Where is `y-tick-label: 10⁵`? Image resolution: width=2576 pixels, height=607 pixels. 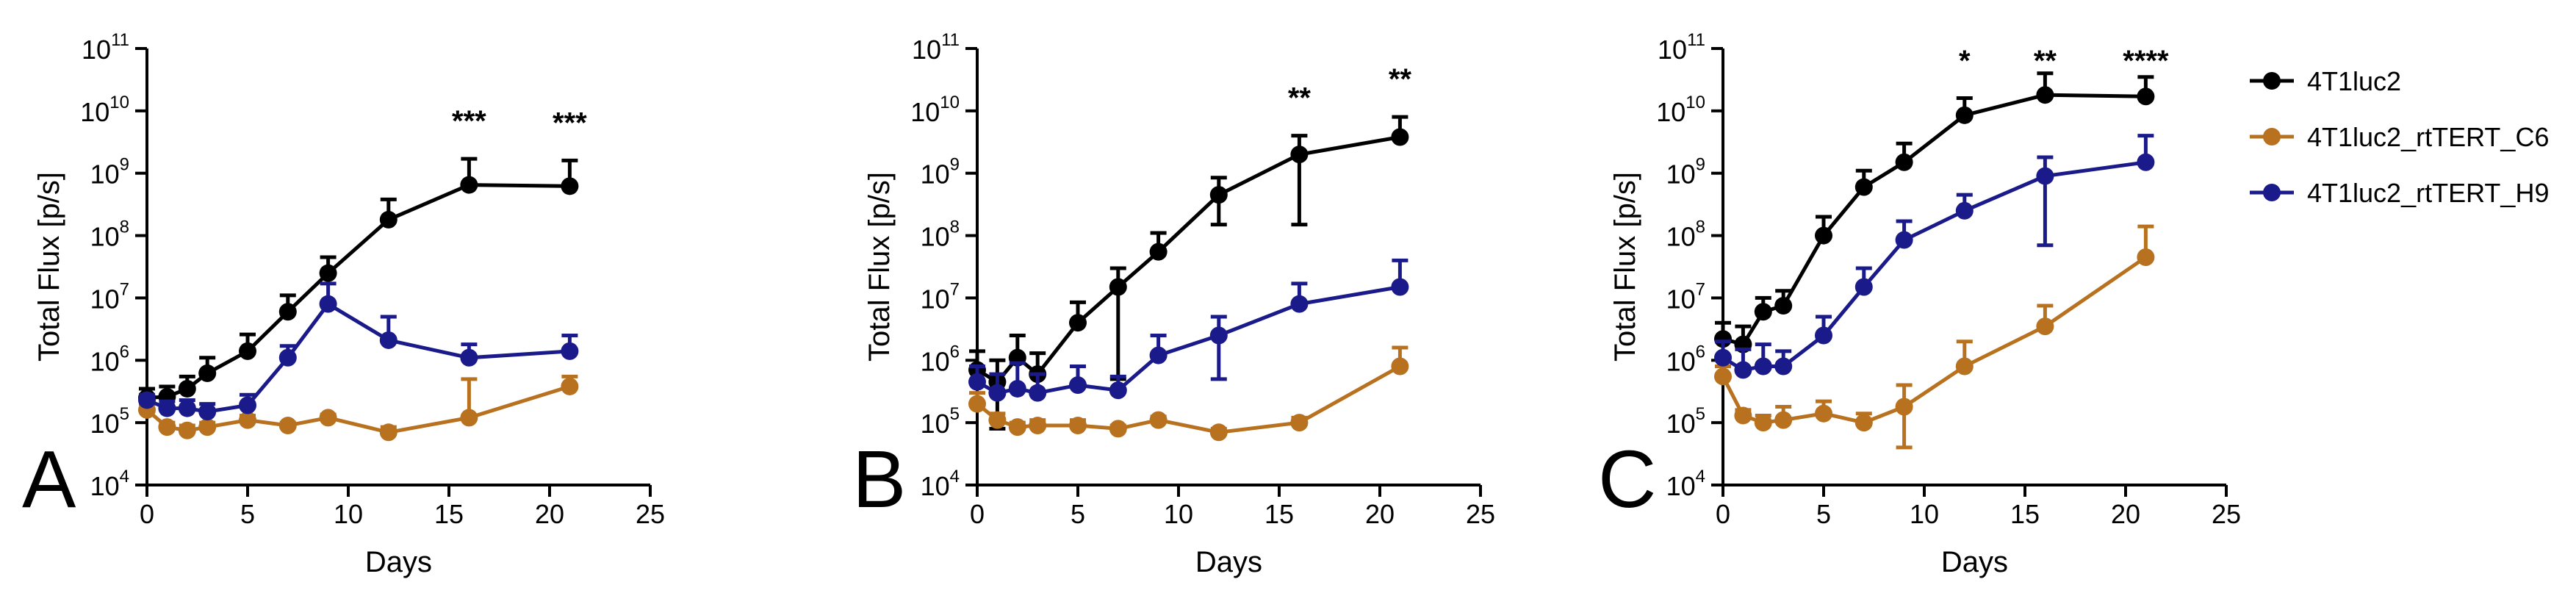 y-tick-label: 10⁵ is located at coordinates (1685, 422).